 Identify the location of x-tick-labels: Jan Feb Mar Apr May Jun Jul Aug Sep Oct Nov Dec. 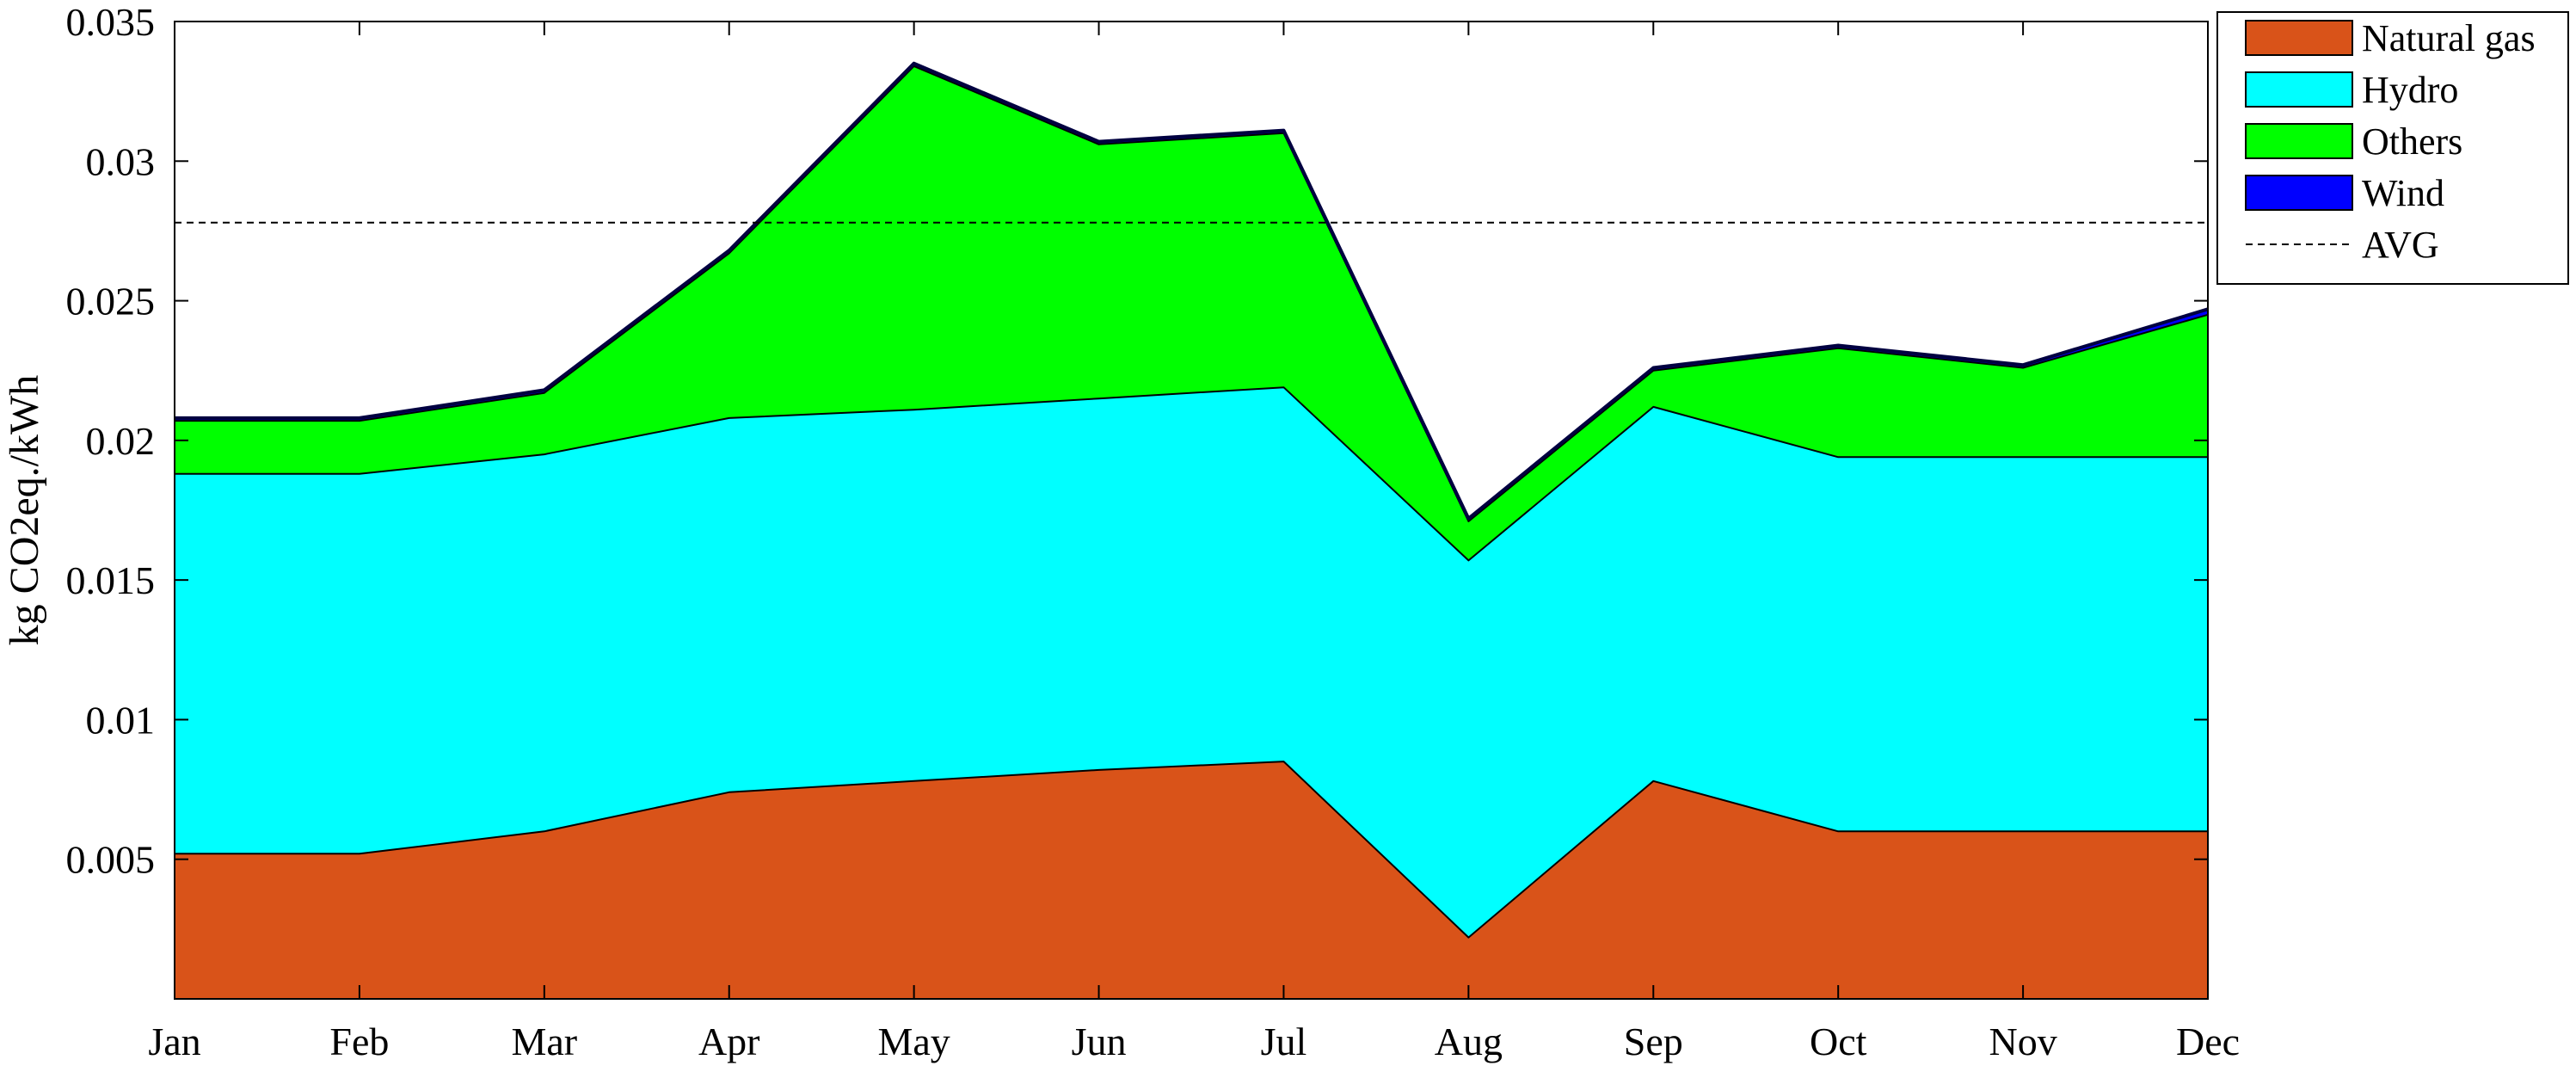
(1194, 1041).